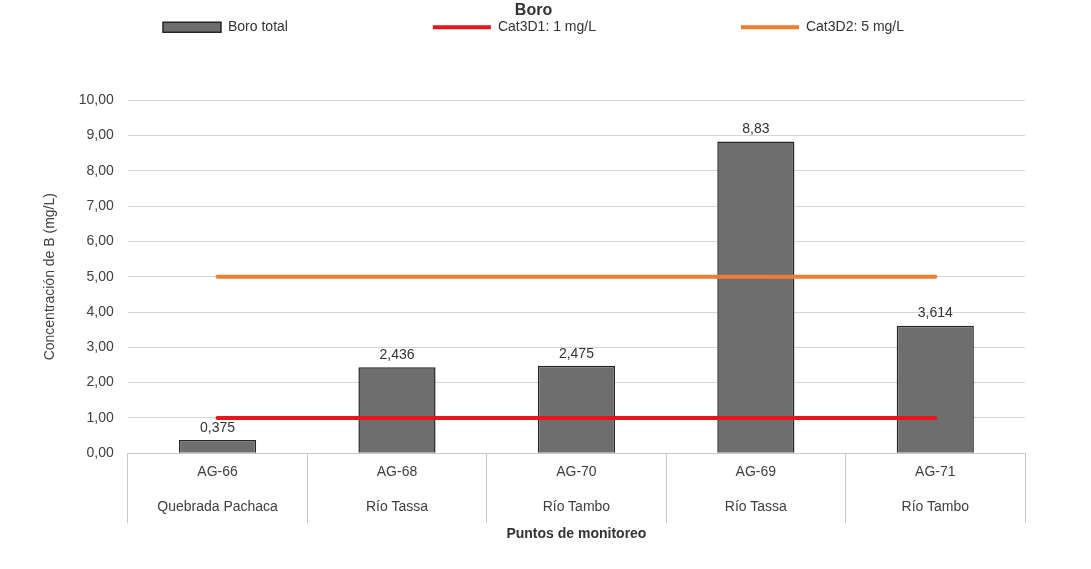  I want to click on y-tick-label: 9,00, so click(100, 134).